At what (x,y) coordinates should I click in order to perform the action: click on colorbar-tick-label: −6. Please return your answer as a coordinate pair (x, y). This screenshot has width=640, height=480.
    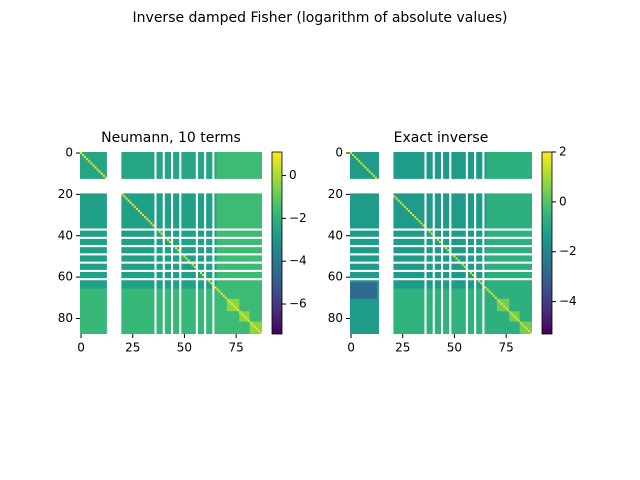
    Looking at the image, I should click on (298, 304).